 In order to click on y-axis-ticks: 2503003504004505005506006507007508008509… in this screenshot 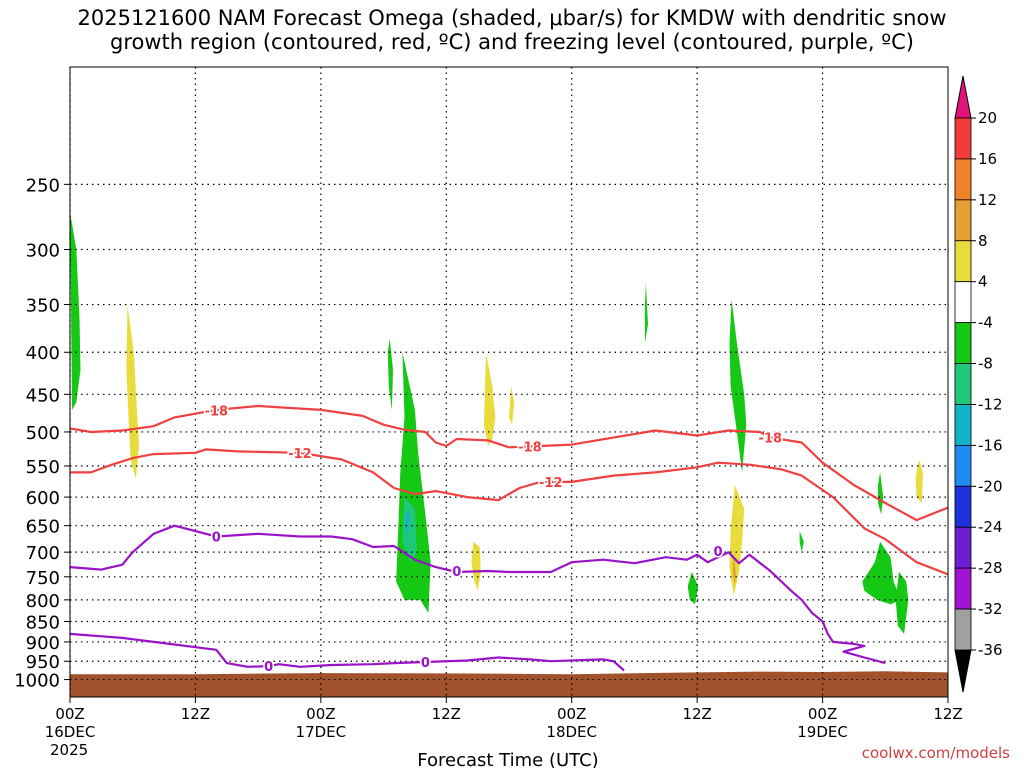, I will do `click(42, 433)`.